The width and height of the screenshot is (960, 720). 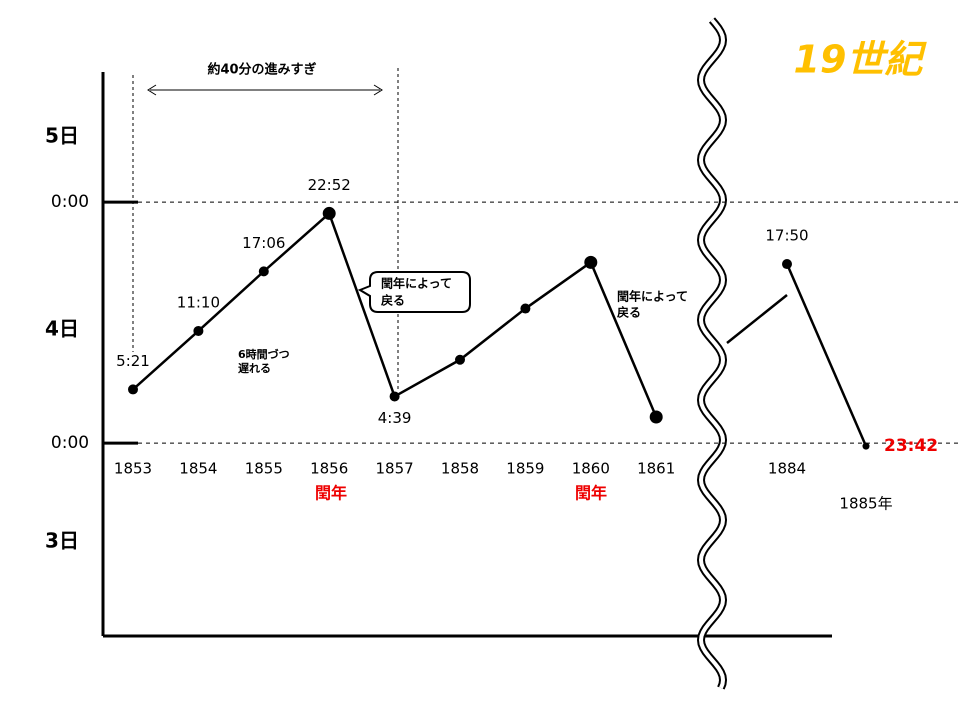 What do you see at coordinates (198, 302) in the screenshot?
I see `value-label: 11:10` at bounding box center [198, 302].